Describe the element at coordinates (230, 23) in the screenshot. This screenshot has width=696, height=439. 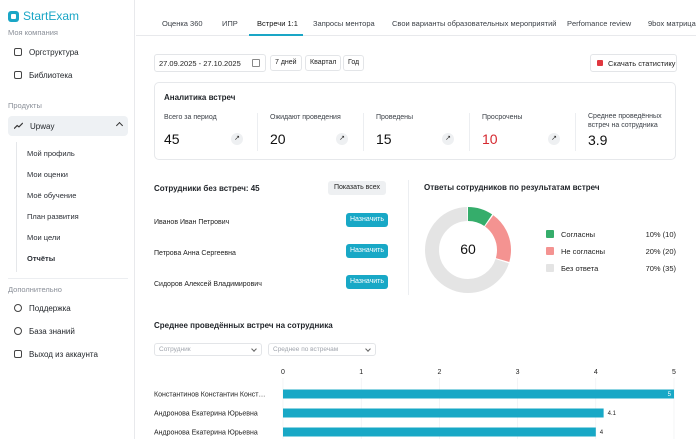
I see `tab-ipr: ИПР` at that location.